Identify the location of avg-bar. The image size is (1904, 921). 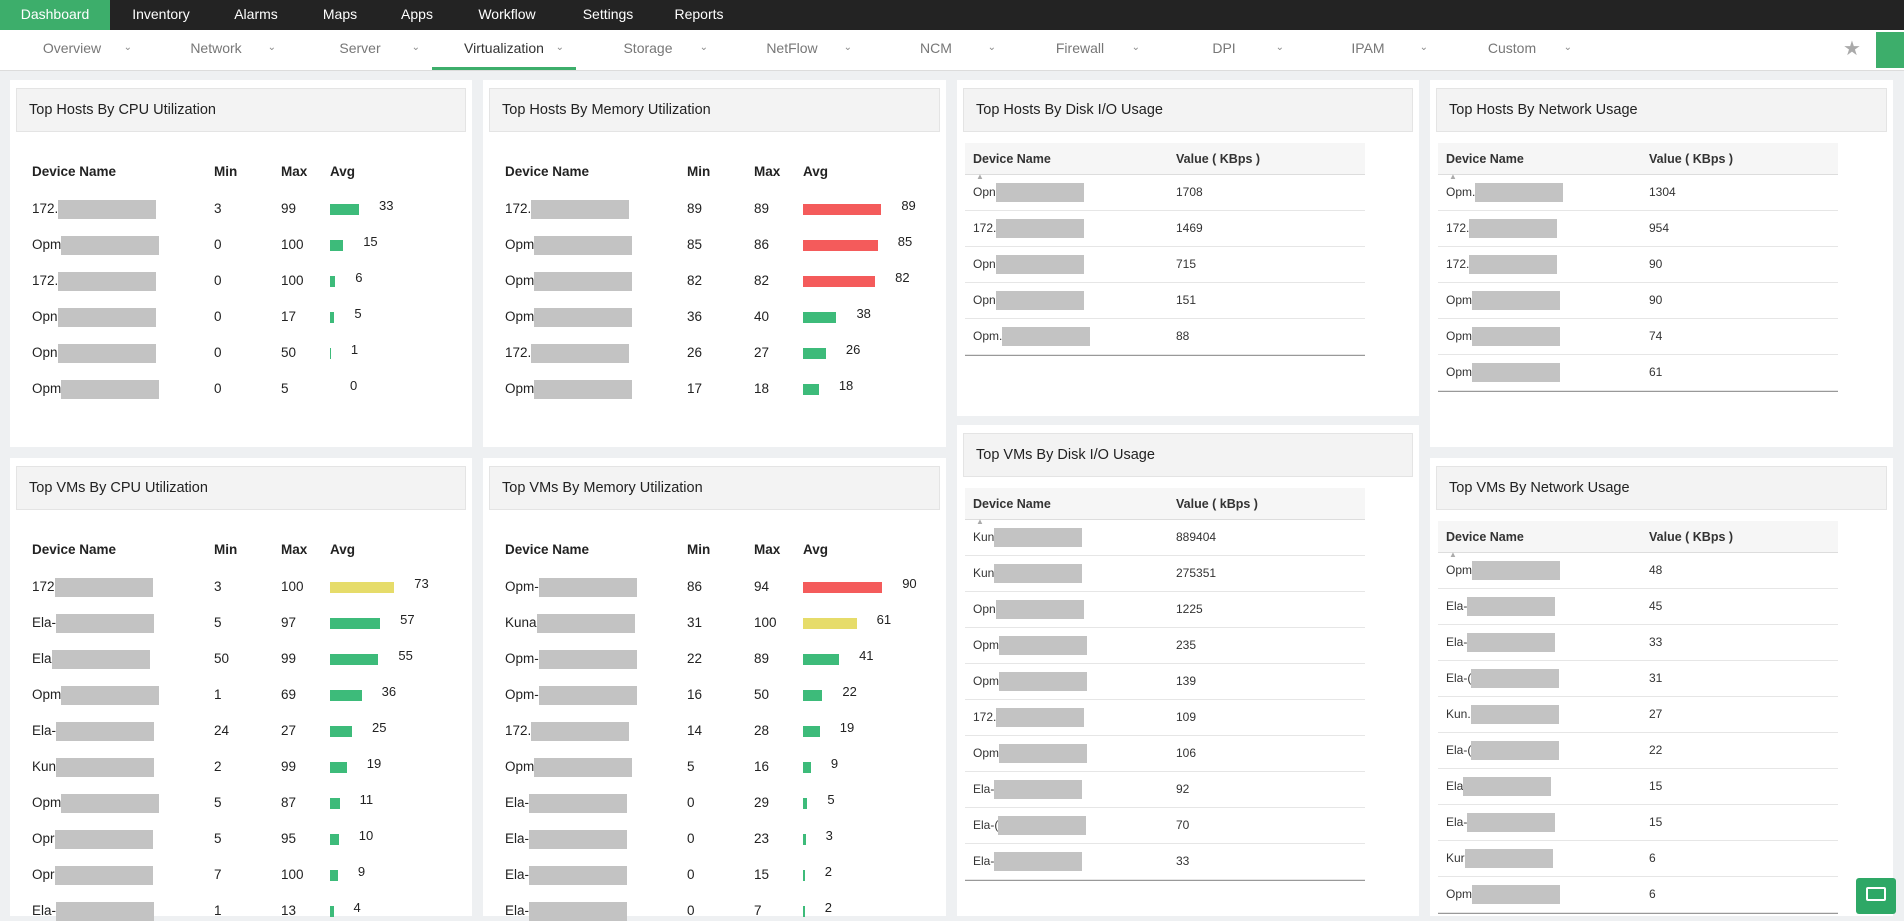
(332, 911).